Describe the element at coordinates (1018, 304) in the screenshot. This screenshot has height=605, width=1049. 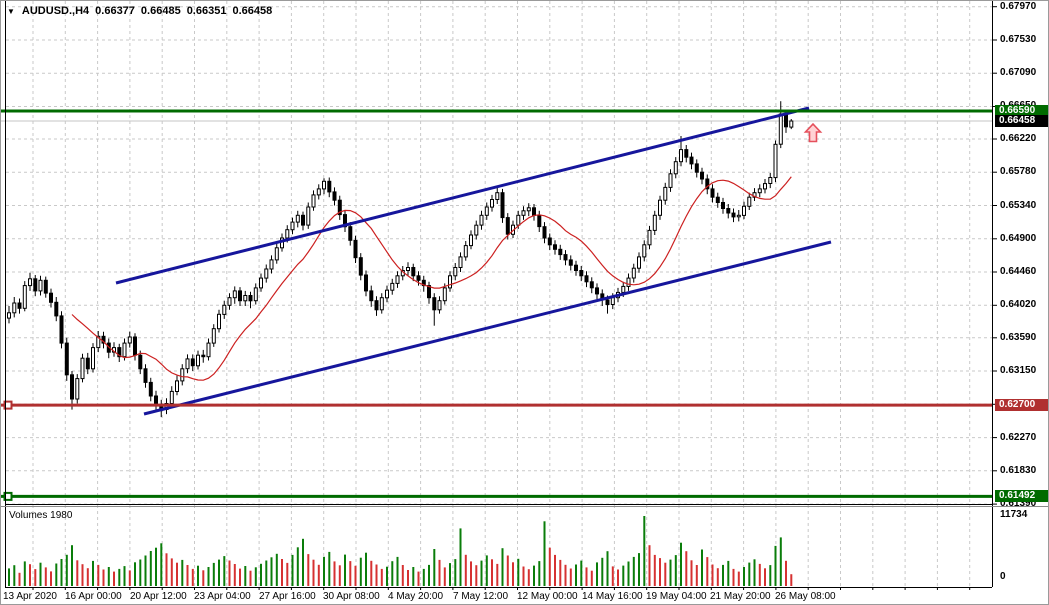
I see `y-axis-label: 0.64020` at that location.